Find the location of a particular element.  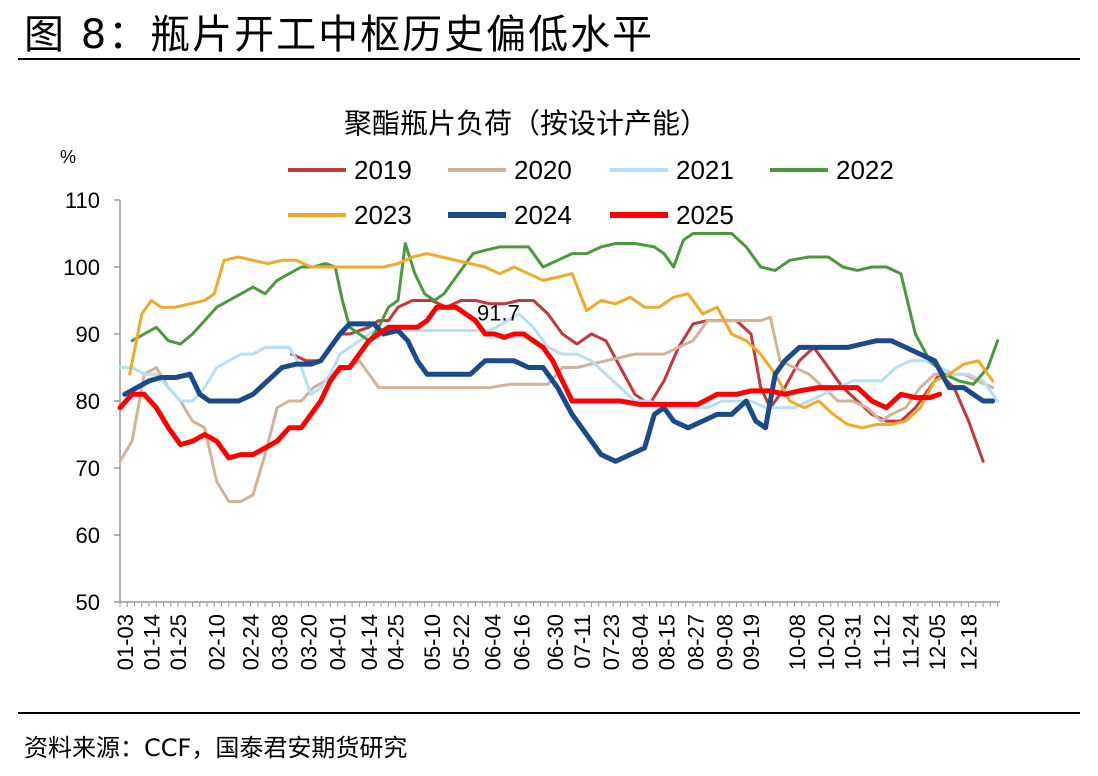

annotation-label: 91.7 is located at coordinates (498, 313).